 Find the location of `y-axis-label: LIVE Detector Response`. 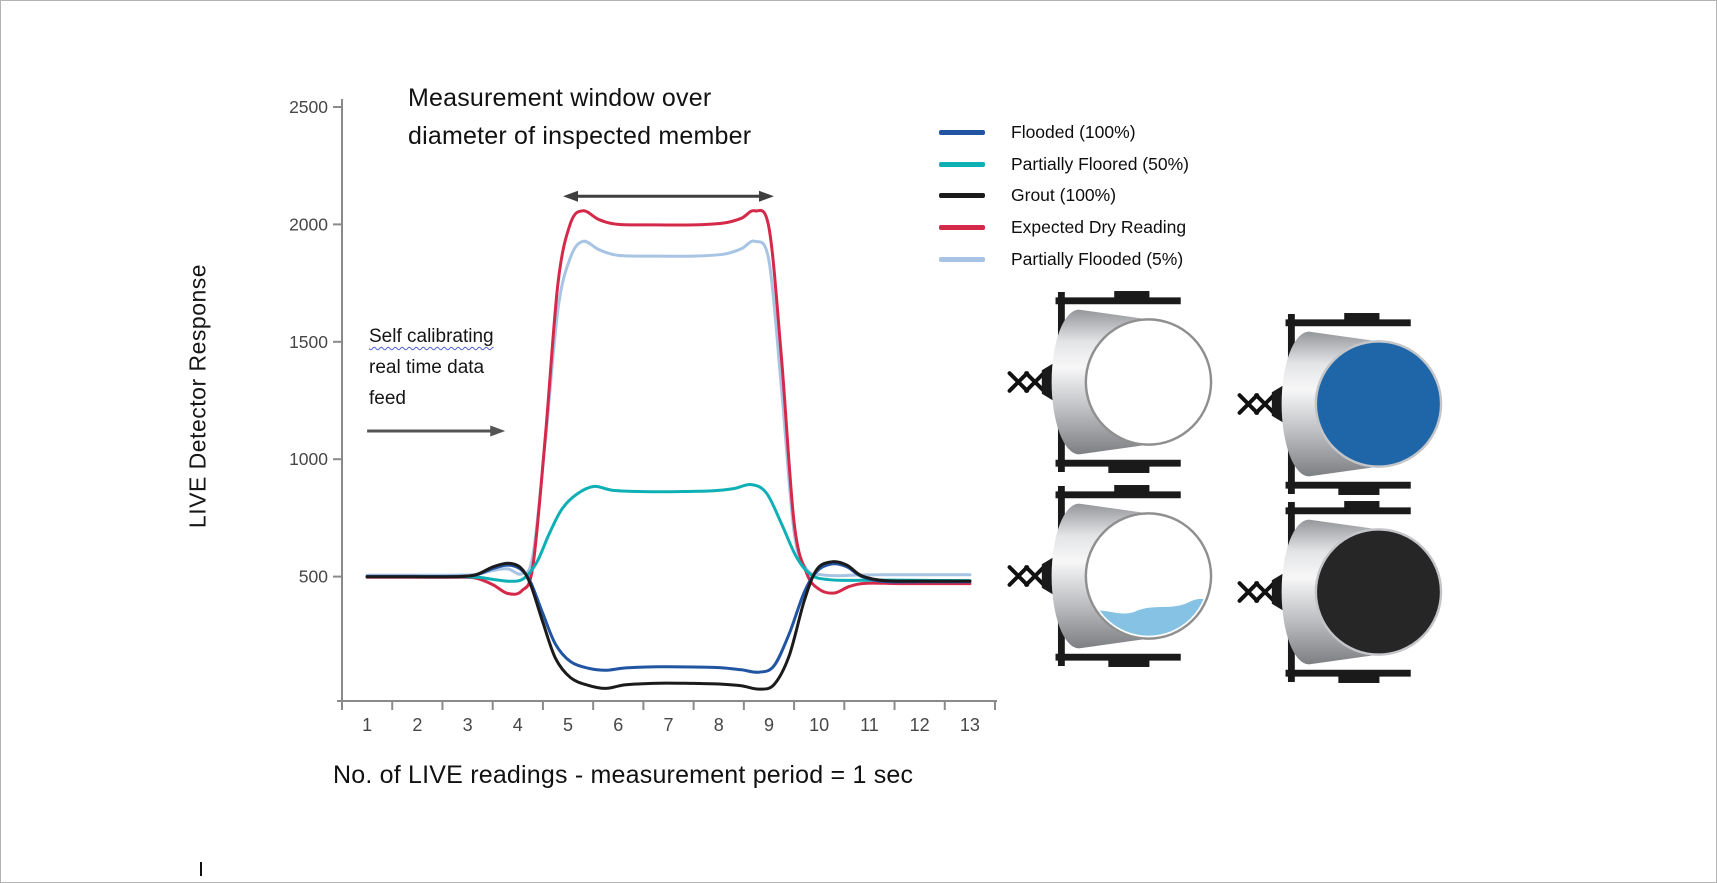

y-axis-label: LIVE Detector Response is located at coordinates (197, 396).